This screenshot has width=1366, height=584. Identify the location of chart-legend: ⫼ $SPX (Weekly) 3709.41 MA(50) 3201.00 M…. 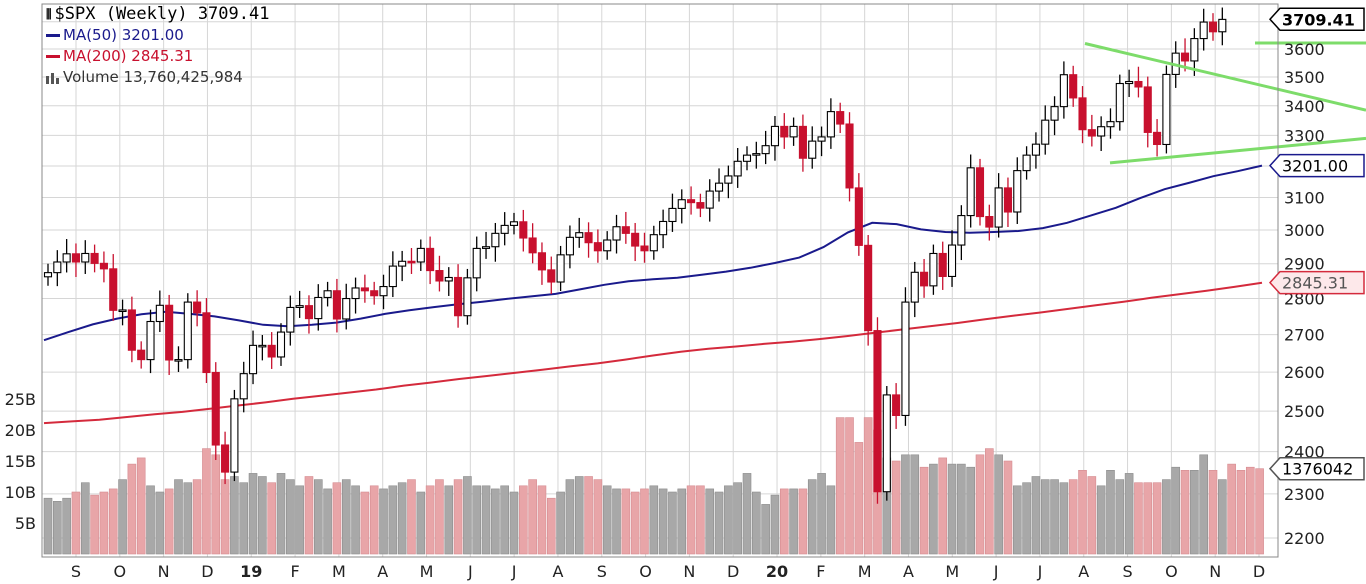
(157, 46).